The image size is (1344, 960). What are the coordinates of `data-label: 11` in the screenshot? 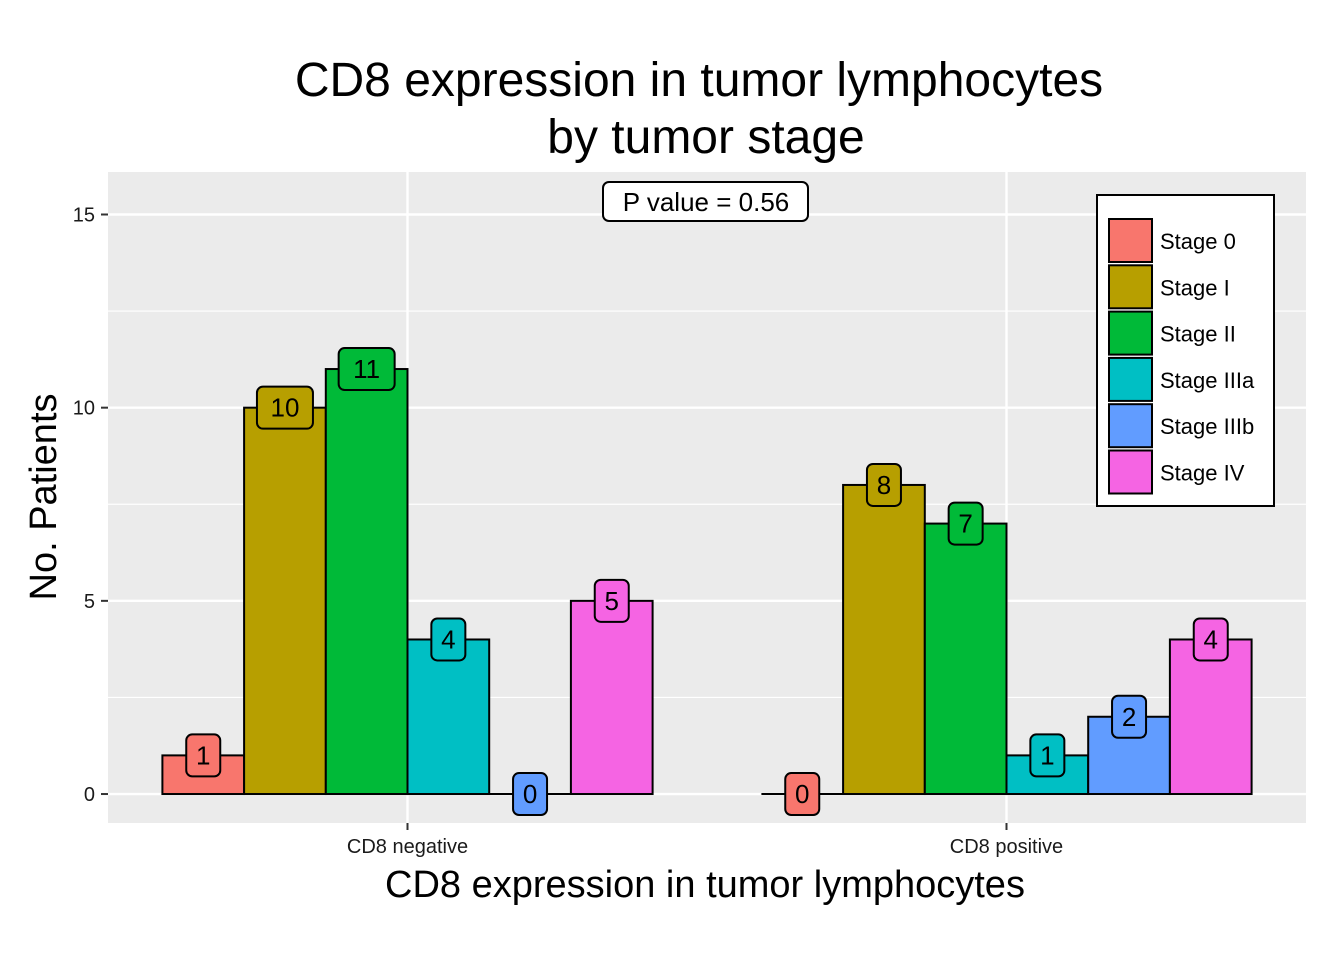 It's located at (366, 369).